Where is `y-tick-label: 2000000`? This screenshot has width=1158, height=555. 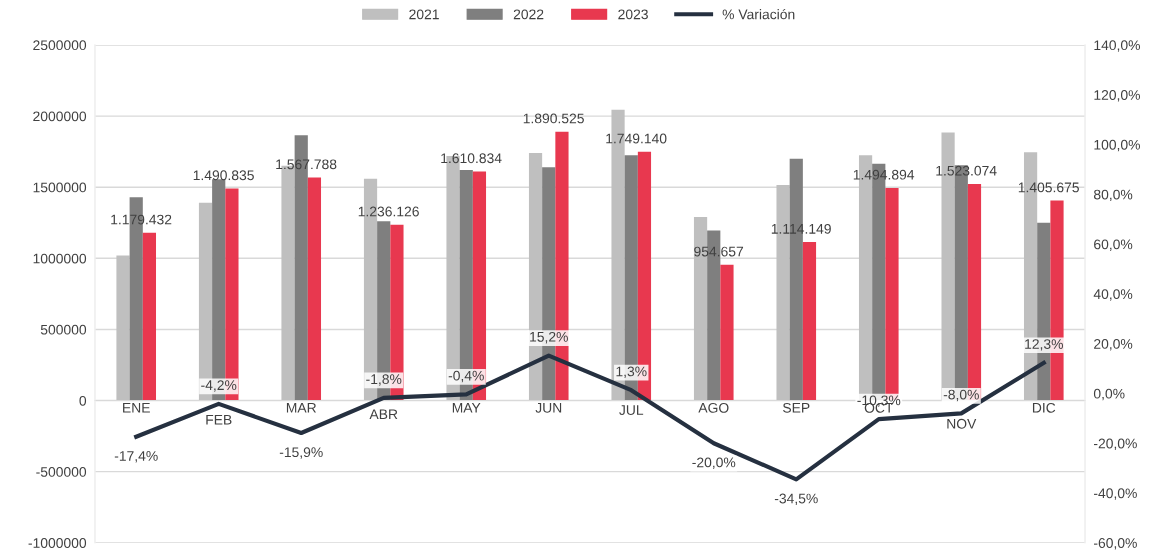 y-tick-label: 2000000 is located at coordinates (60, 116).